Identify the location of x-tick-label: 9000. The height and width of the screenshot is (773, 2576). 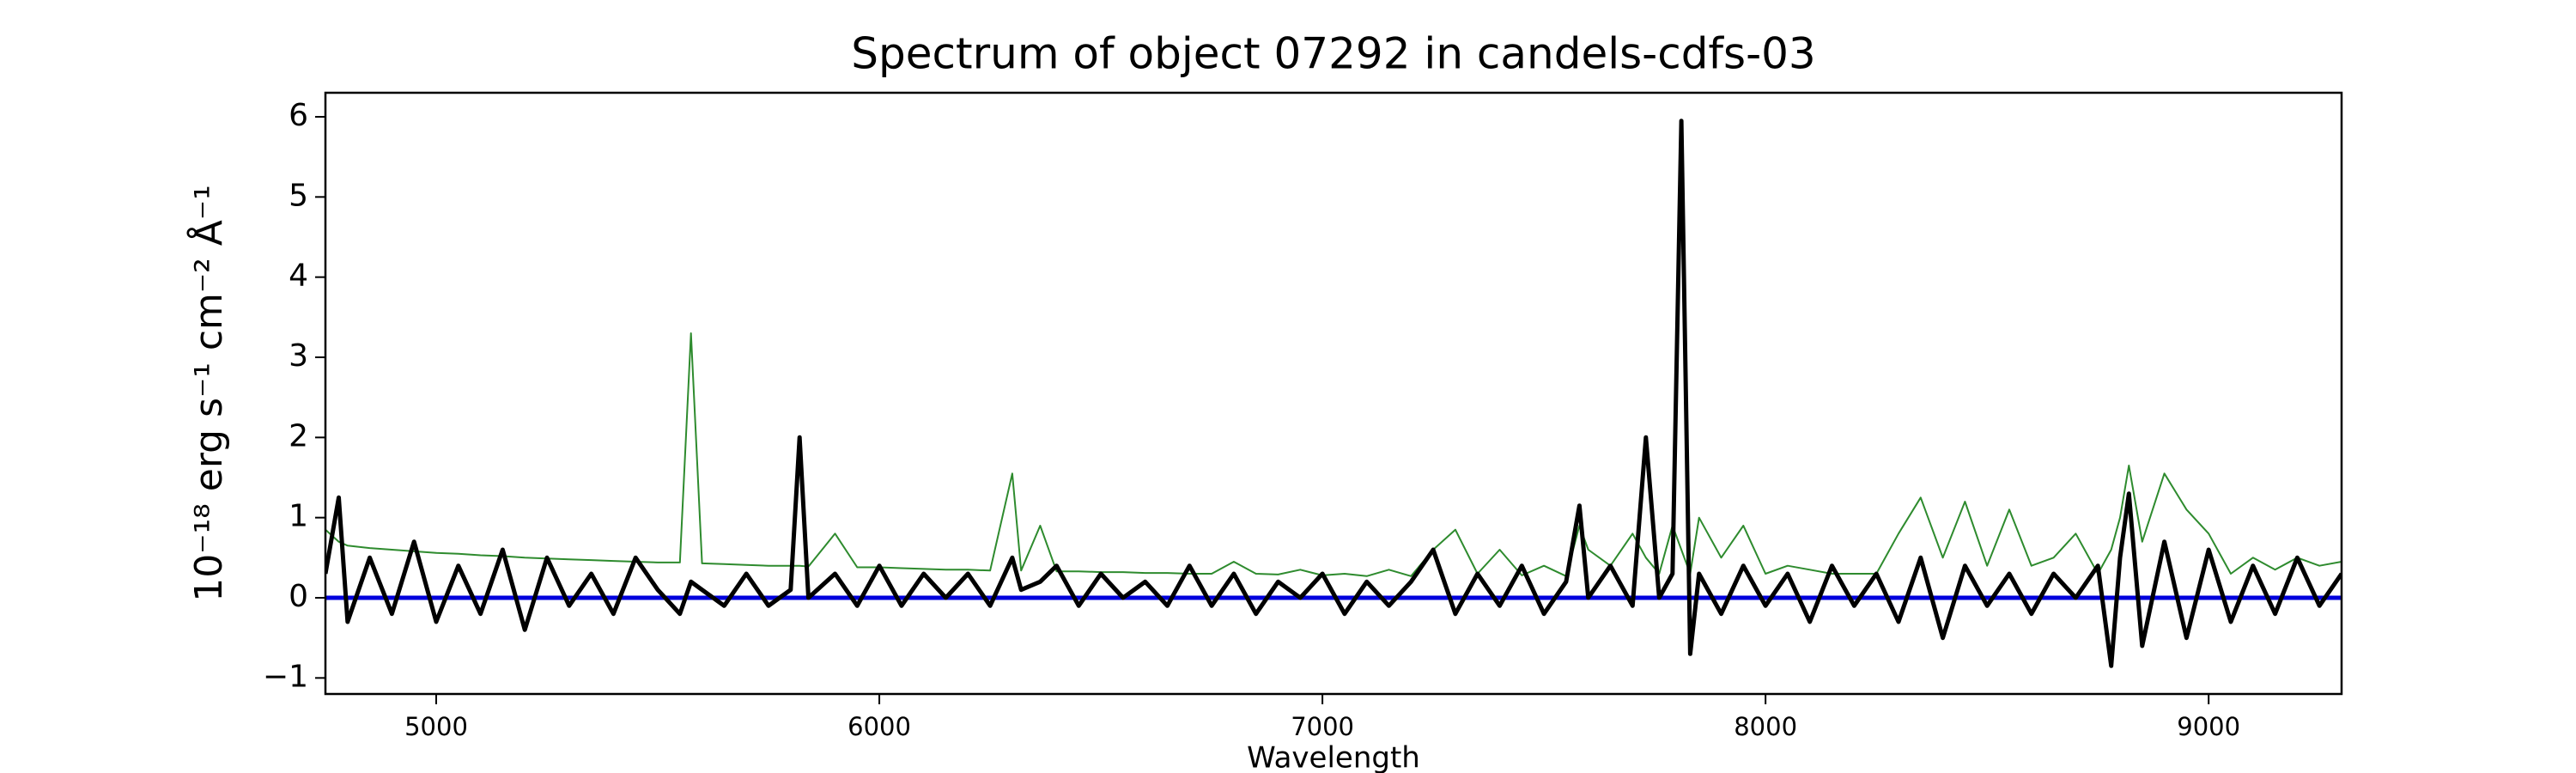
(2208, 726).